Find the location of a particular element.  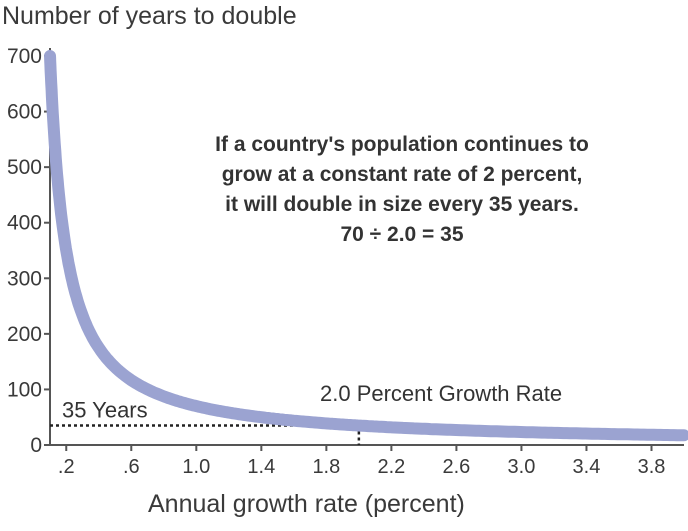

x-ticks: .2 .6 1.0 1.4 1.8 2.2 2.6 3.0 3.4 3.8 is located at coordinates (361, 461).